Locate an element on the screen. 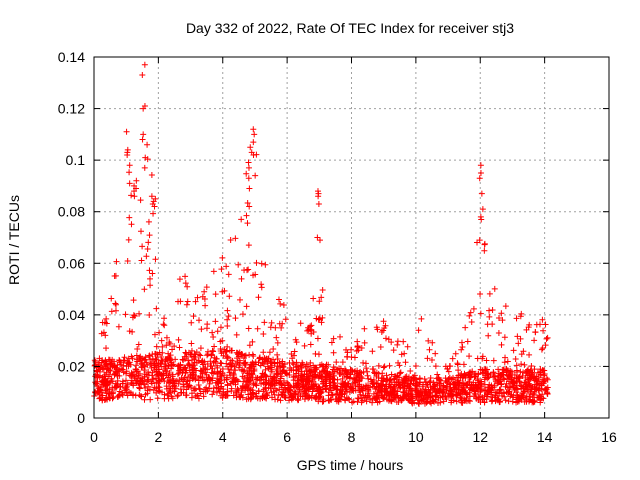  x-tick-label: 8 is located at coordinates (352, 437).